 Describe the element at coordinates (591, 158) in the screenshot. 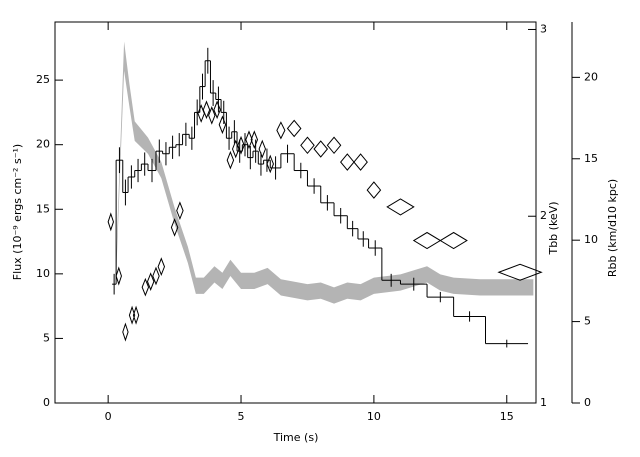

I see `y3-tick-label: 15` at that location.